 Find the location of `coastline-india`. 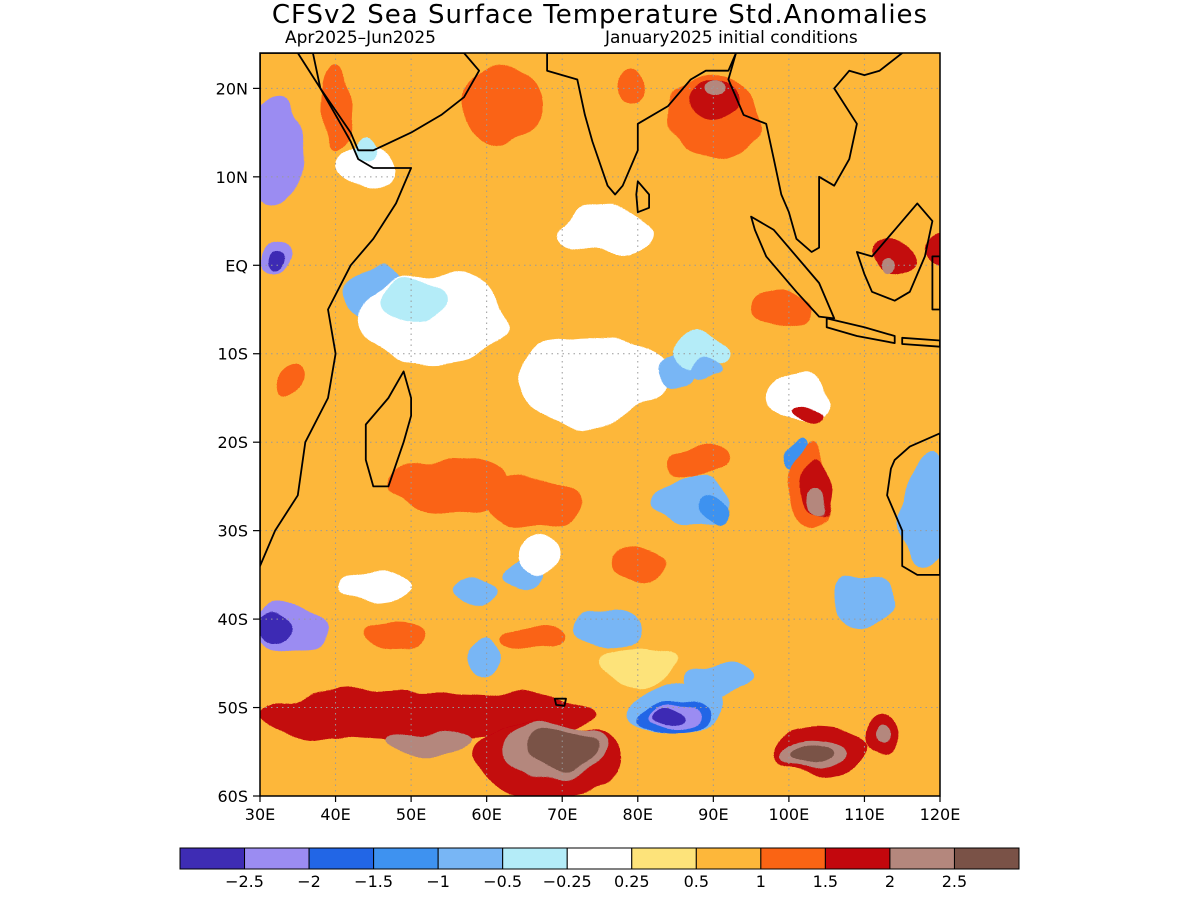

coastline-india is located at coordinates (641, 124).